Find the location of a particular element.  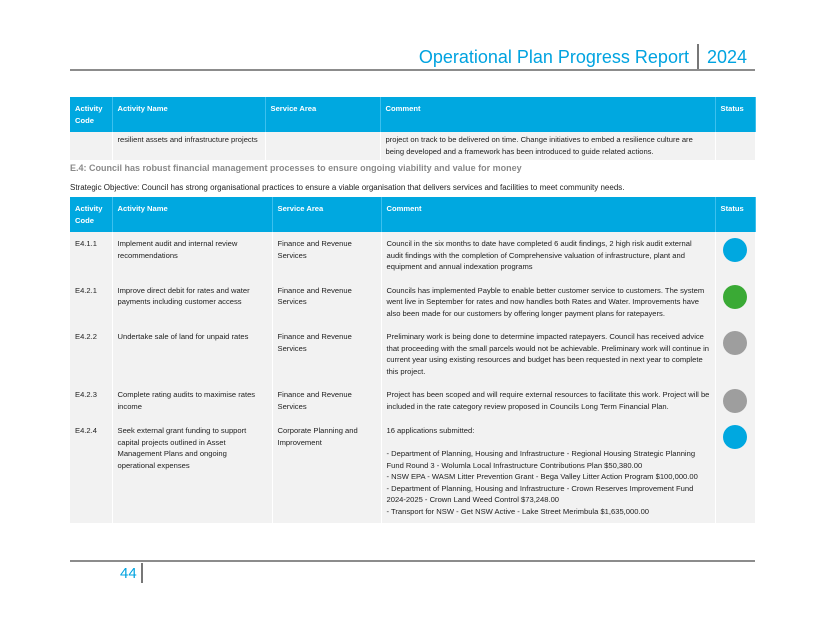

cell-service: Corporate Planning and Improvement is located at coordinates (327, 471).